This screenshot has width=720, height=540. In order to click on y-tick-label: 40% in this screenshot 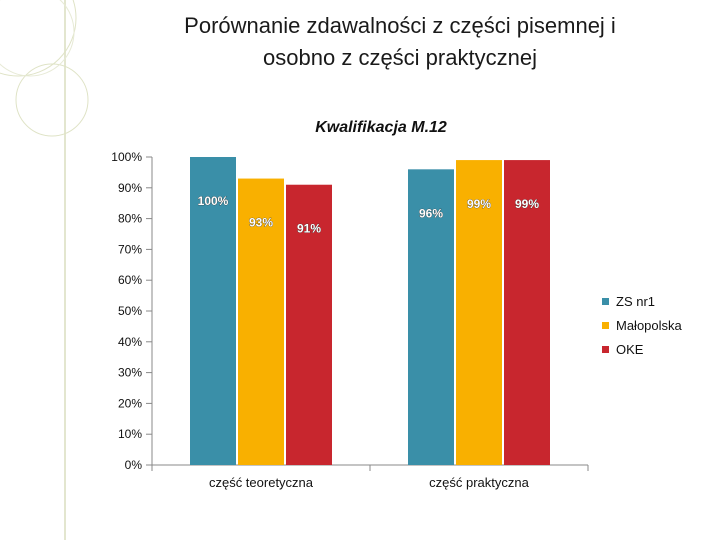, I will do `click(130, 342)`.